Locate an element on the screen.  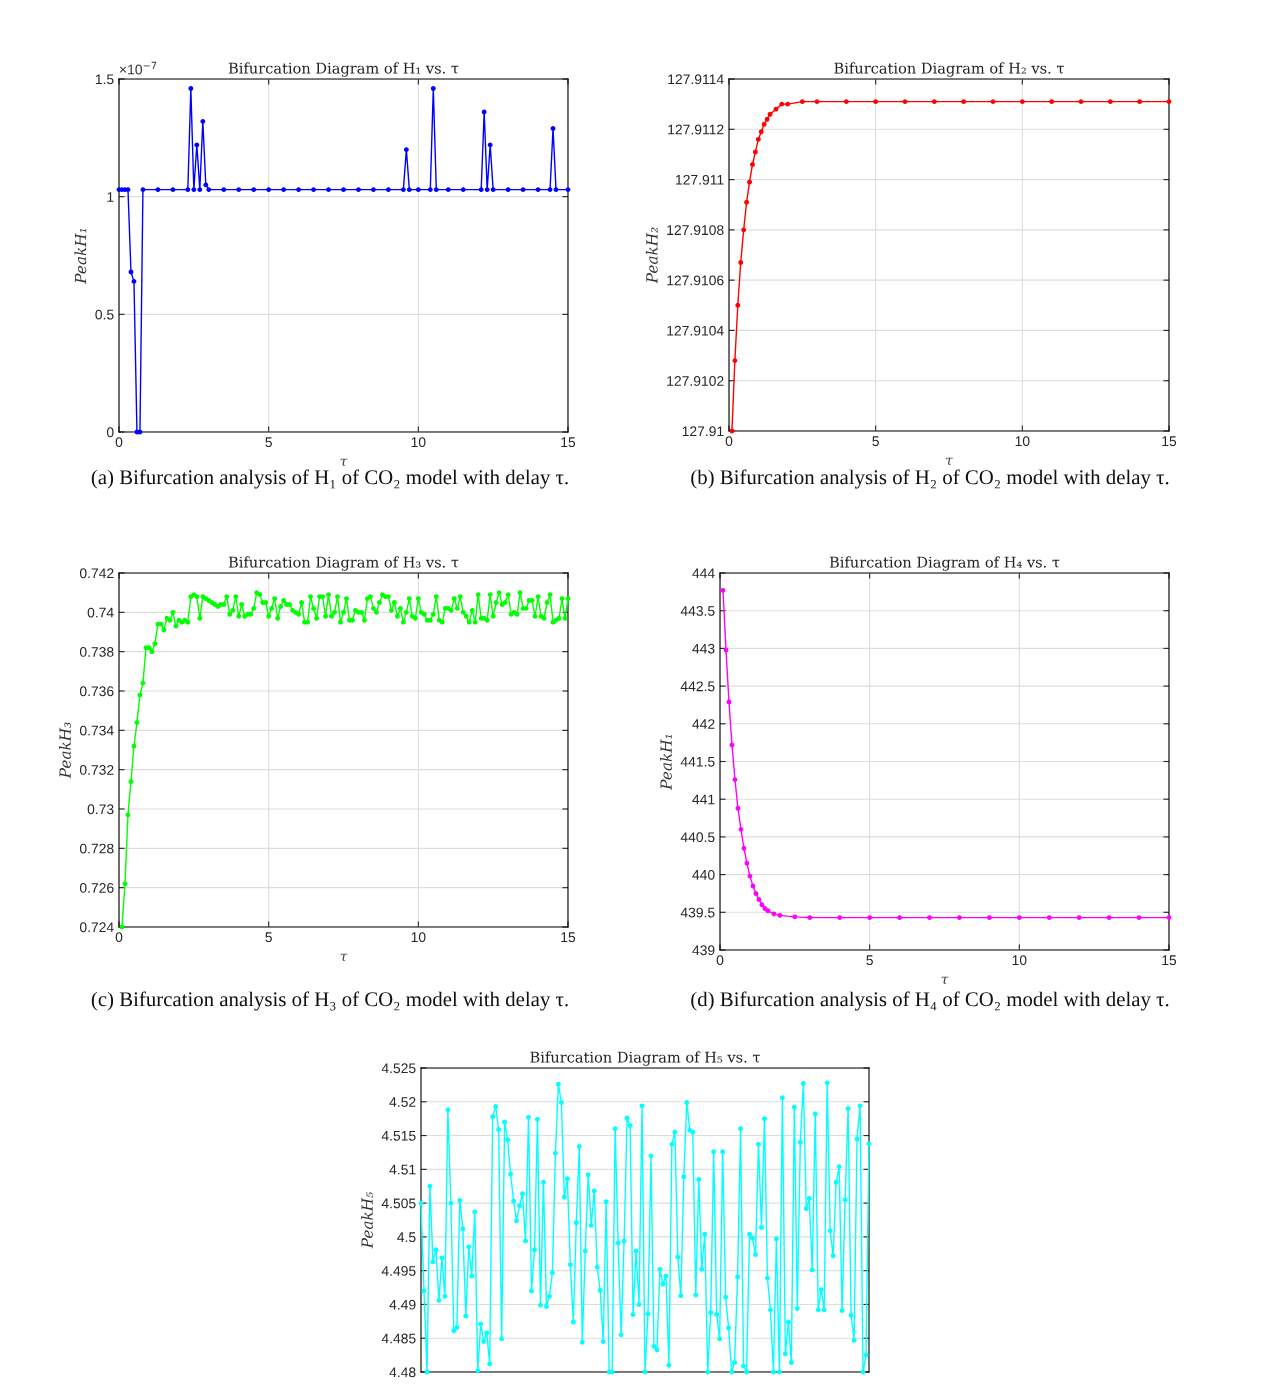
y-tick-label: 440 is located at coordinates (703, 874).